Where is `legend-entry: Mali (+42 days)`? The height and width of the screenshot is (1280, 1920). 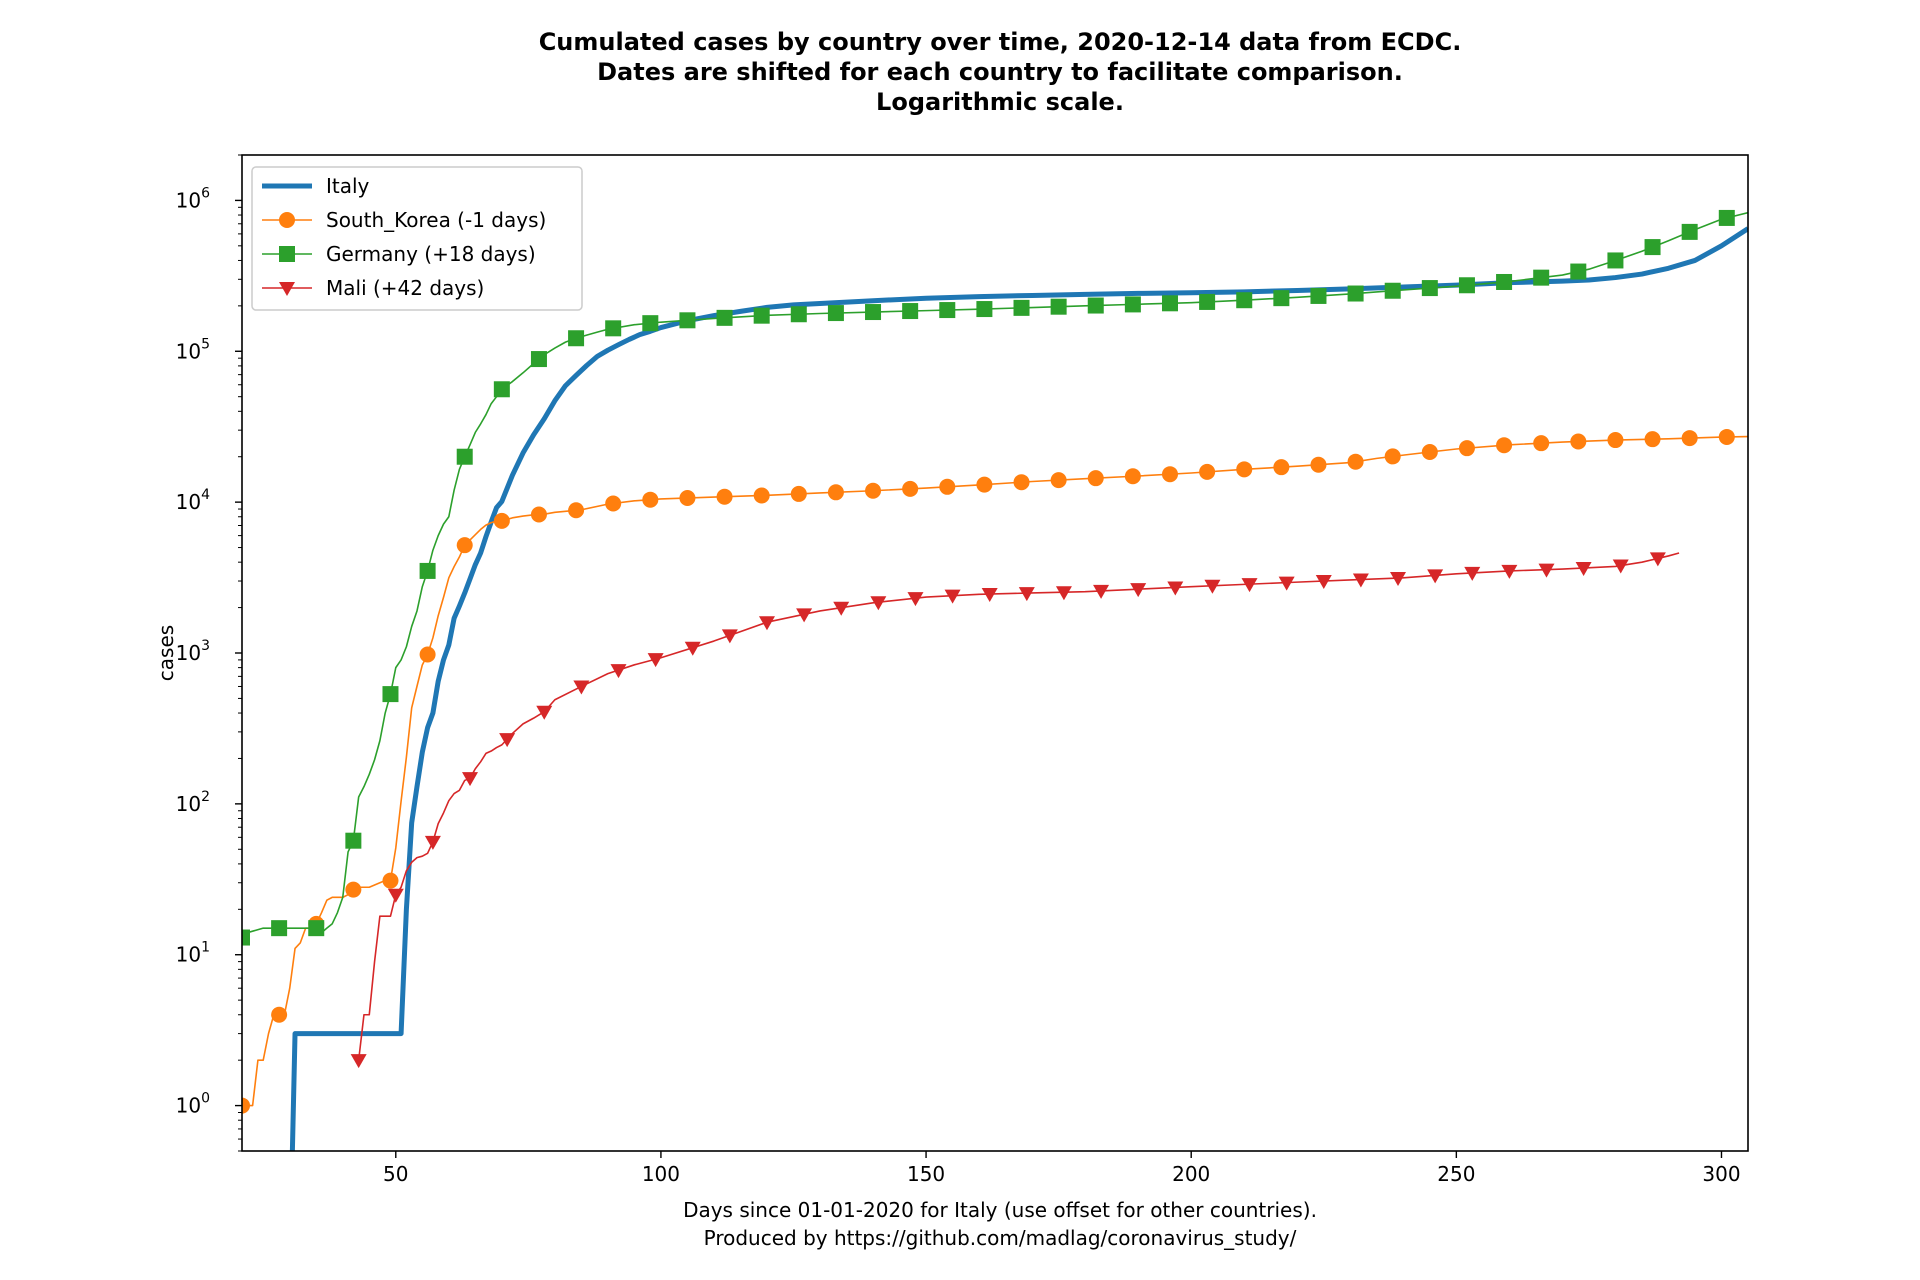
legend-entry: Mali (+42 days) is located at coordinates (373, 288).